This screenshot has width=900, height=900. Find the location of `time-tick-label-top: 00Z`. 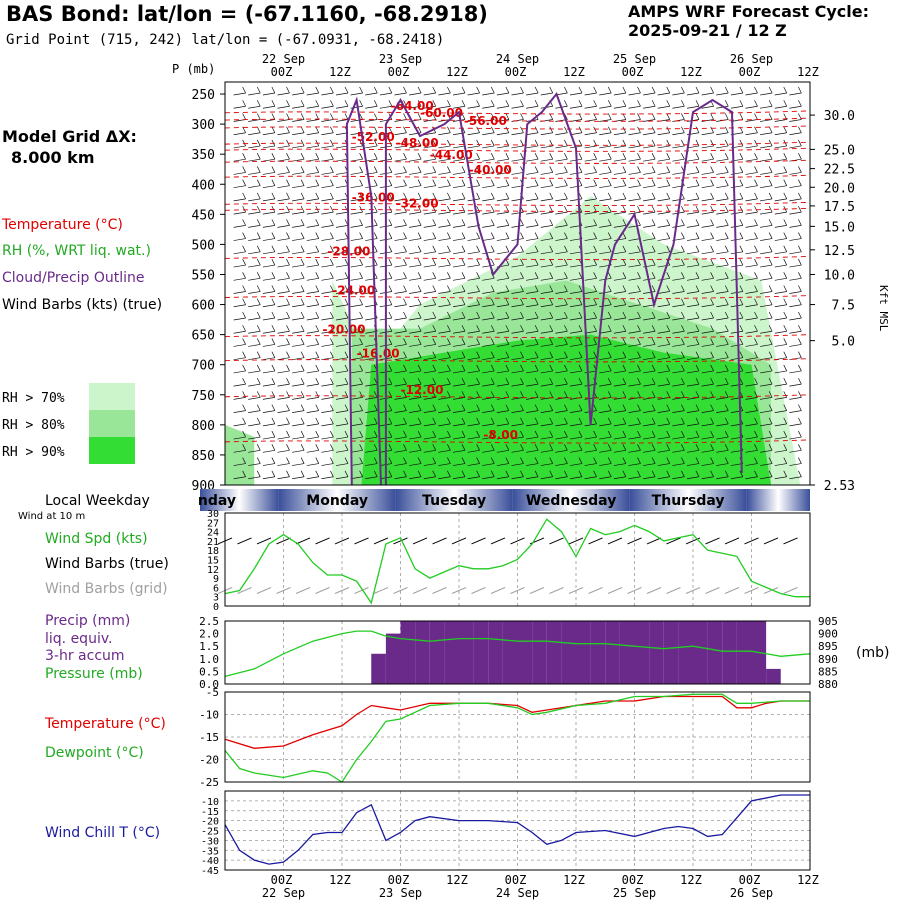

time-tick-label-top: 00Z is located at coordinates (516, 72).